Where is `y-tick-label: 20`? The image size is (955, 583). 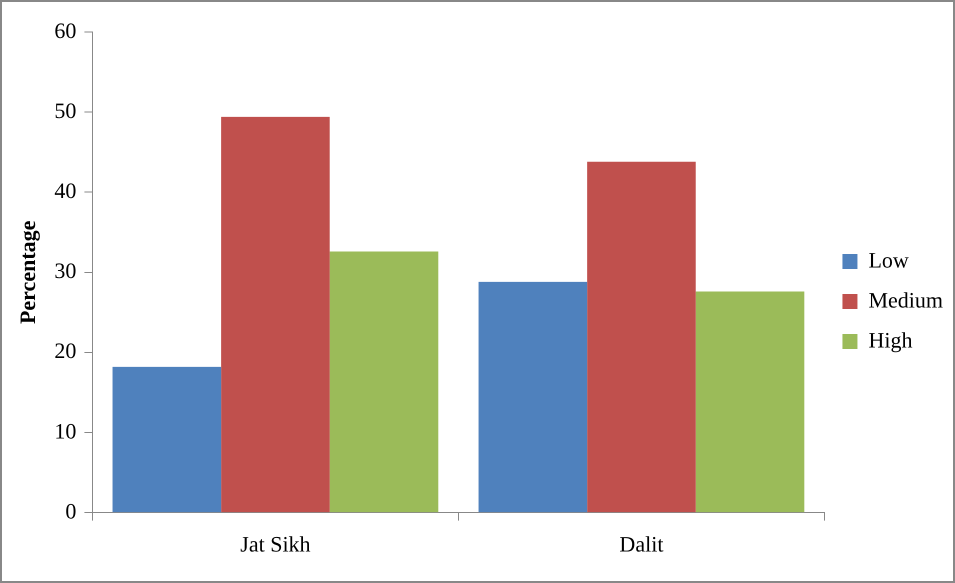 y-tick-label: 20 is located at coordinates (65, 351).